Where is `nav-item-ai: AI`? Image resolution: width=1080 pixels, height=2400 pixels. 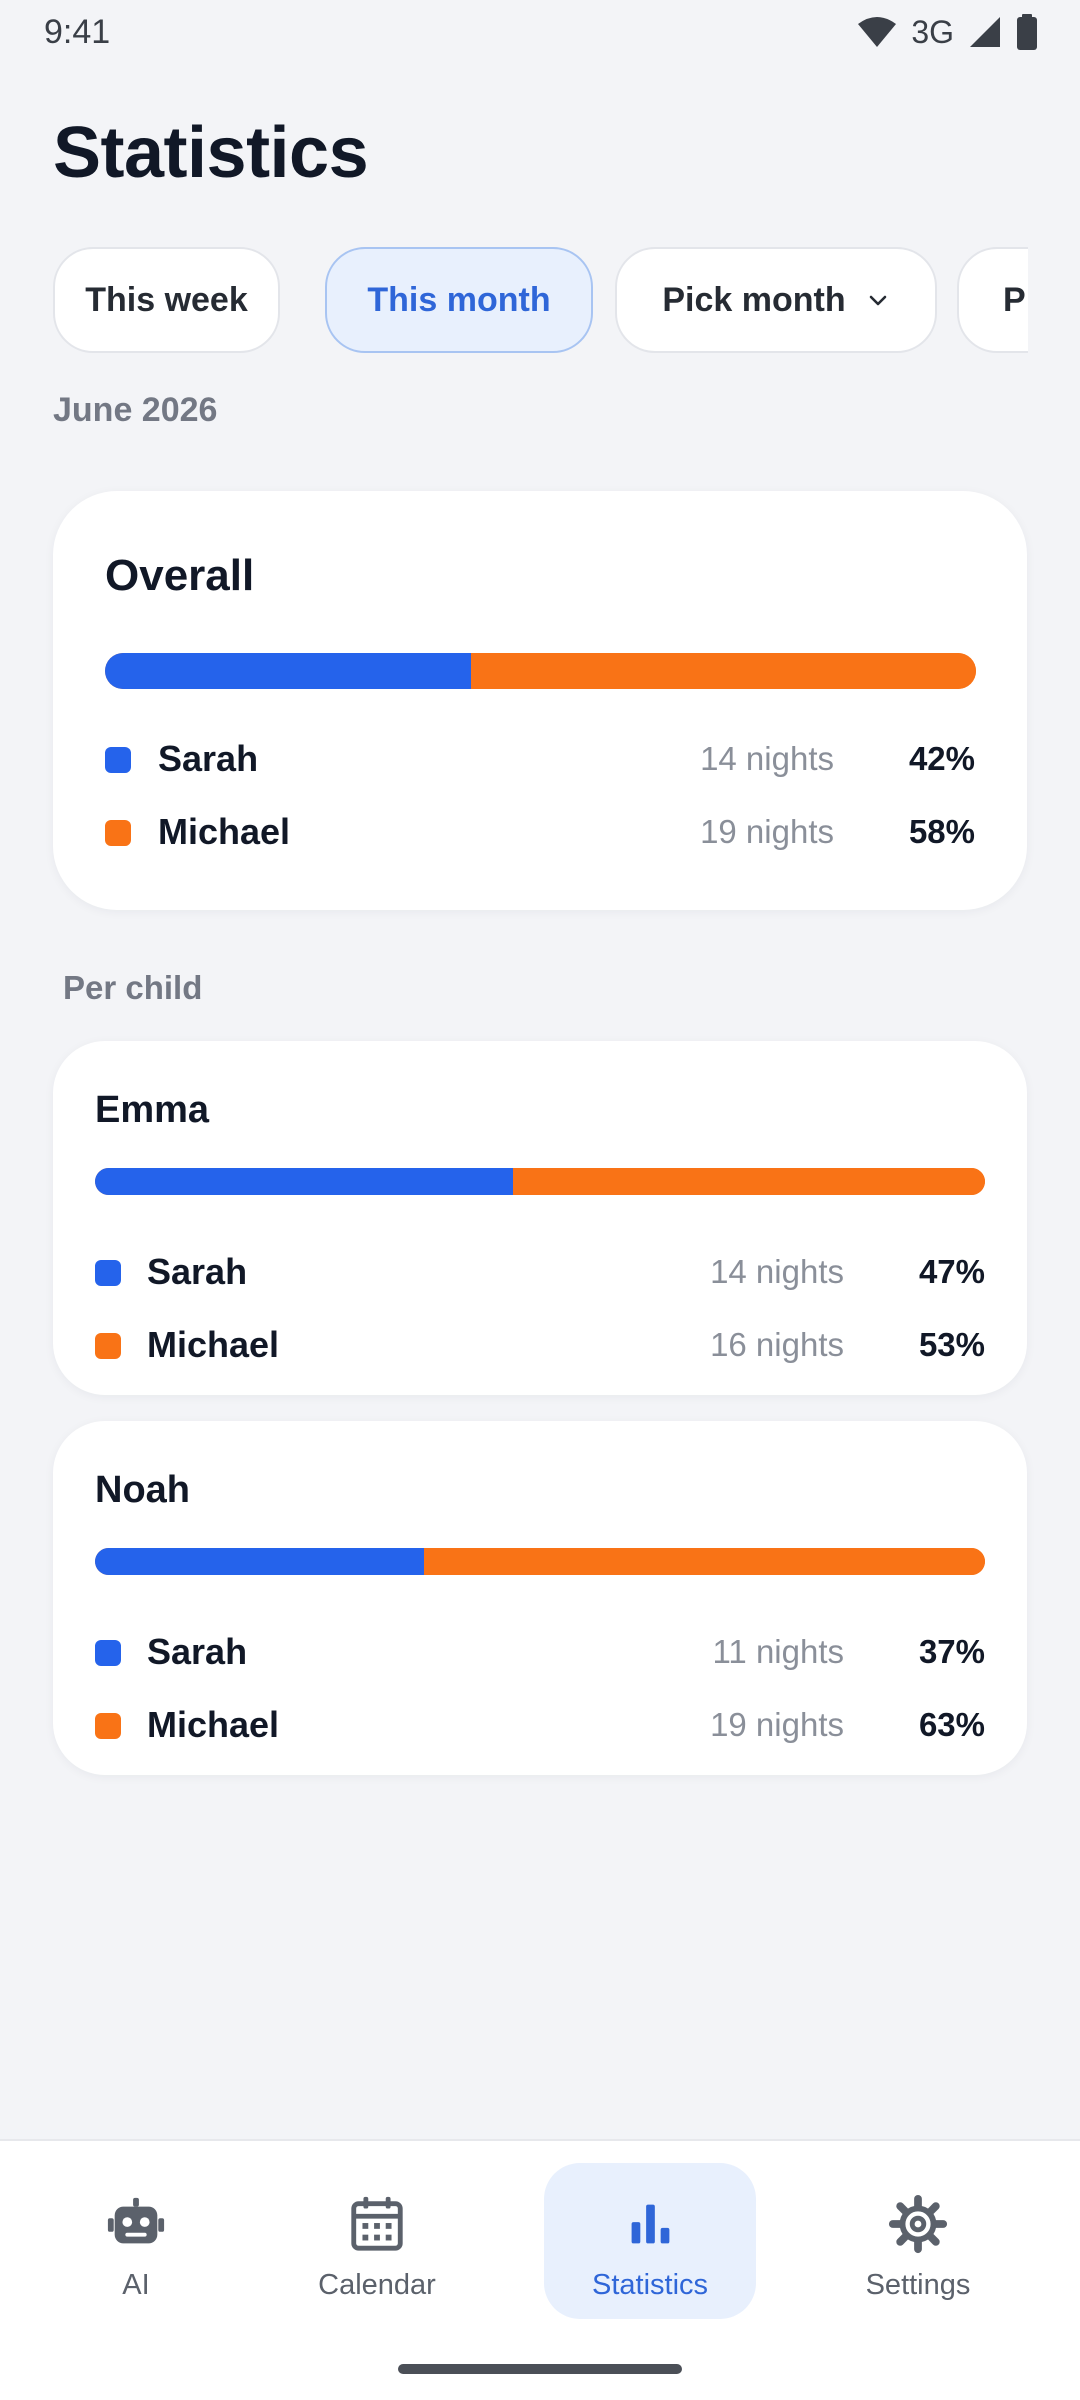
nav-item-ai: AI is located at coordinates (136, 2241).